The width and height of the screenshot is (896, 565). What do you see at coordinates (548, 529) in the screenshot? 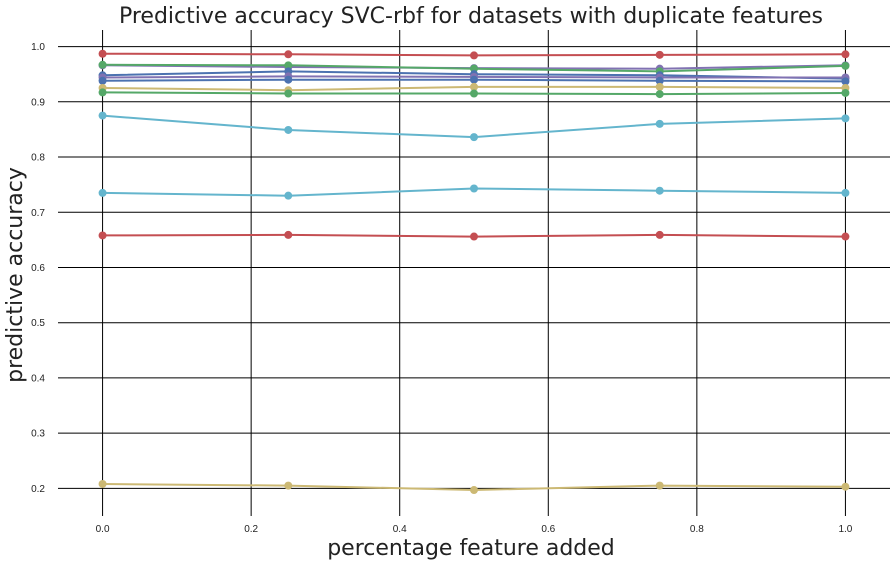
I see `x-tick-label: 0.6` at bounding box center [548, 529].